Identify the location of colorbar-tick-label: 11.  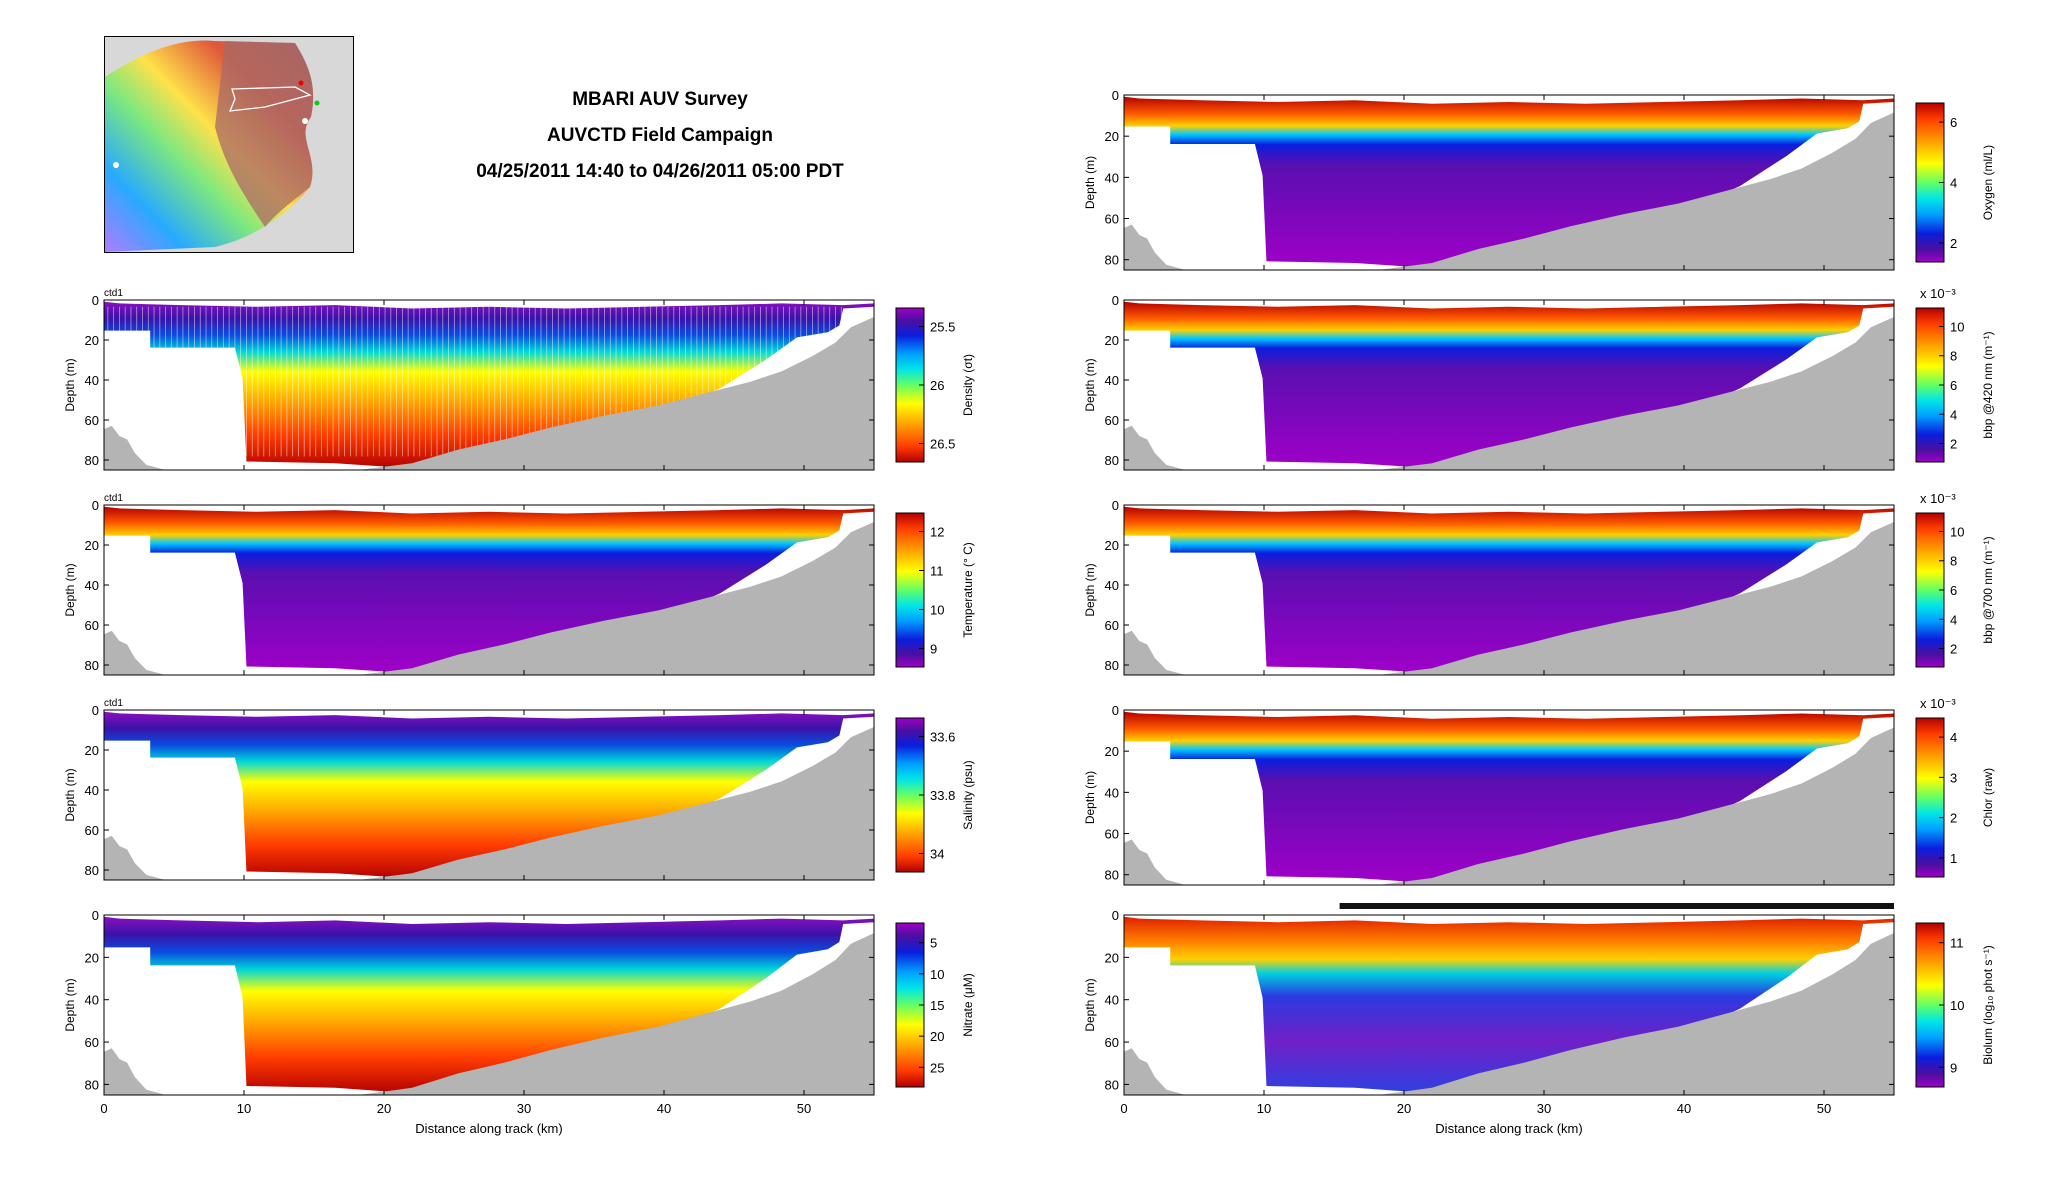
(937, 570).